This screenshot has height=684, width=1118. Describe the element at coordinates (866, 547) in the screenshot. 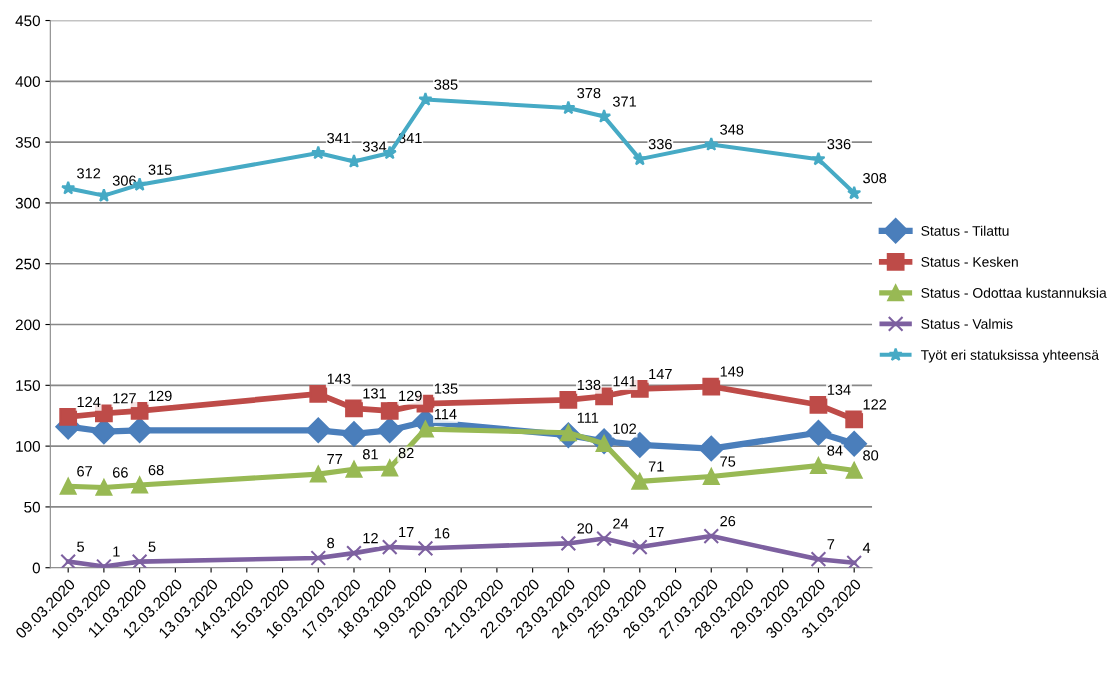

I see `data-label: 4` at that location.